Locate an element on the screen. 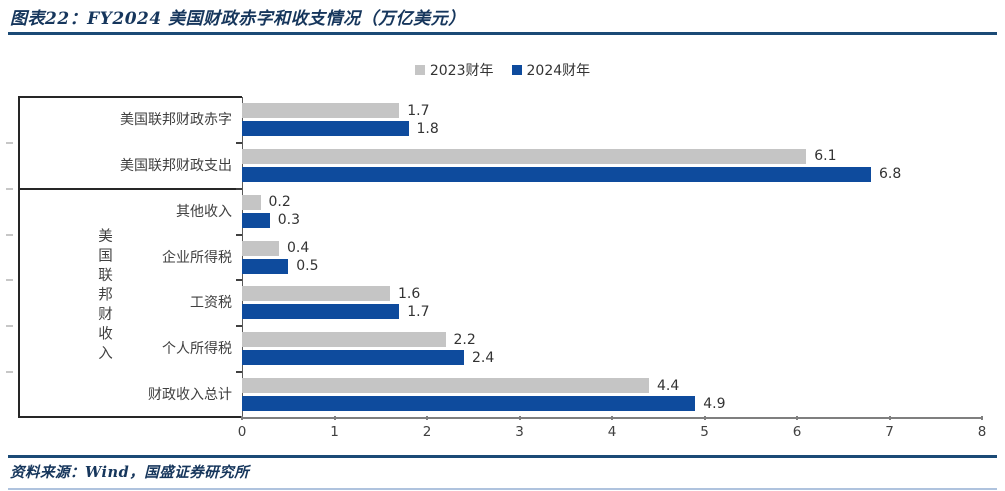  value-label-2024: 0.3 is located at coordinates (289, 220).